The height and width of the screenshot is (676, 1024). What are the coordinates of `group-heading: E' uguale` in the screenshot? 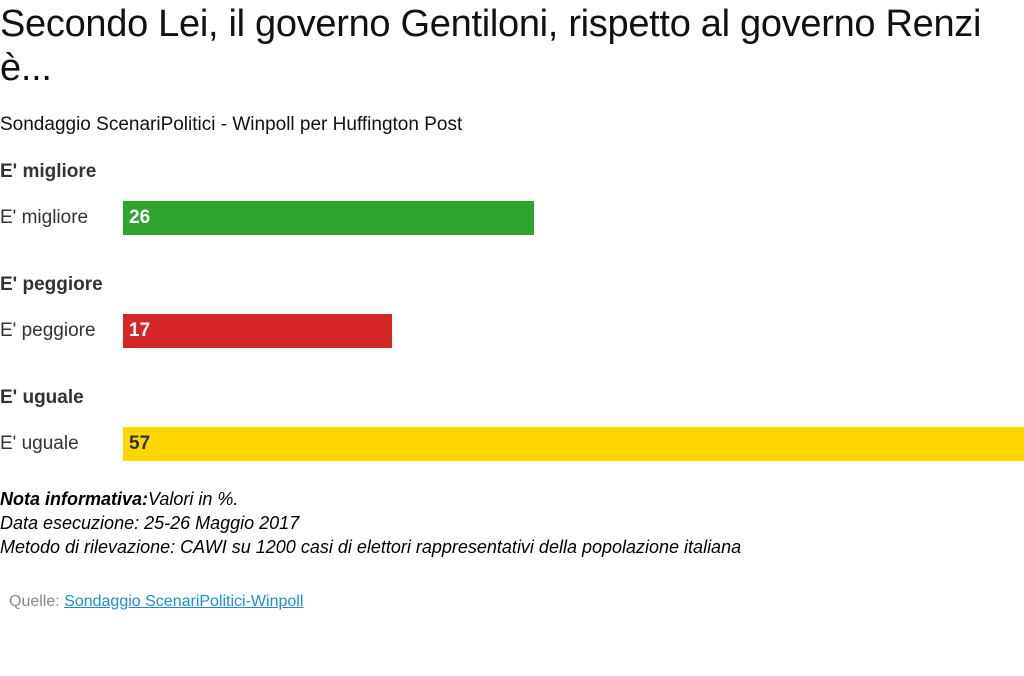 It's located at (42, 397).